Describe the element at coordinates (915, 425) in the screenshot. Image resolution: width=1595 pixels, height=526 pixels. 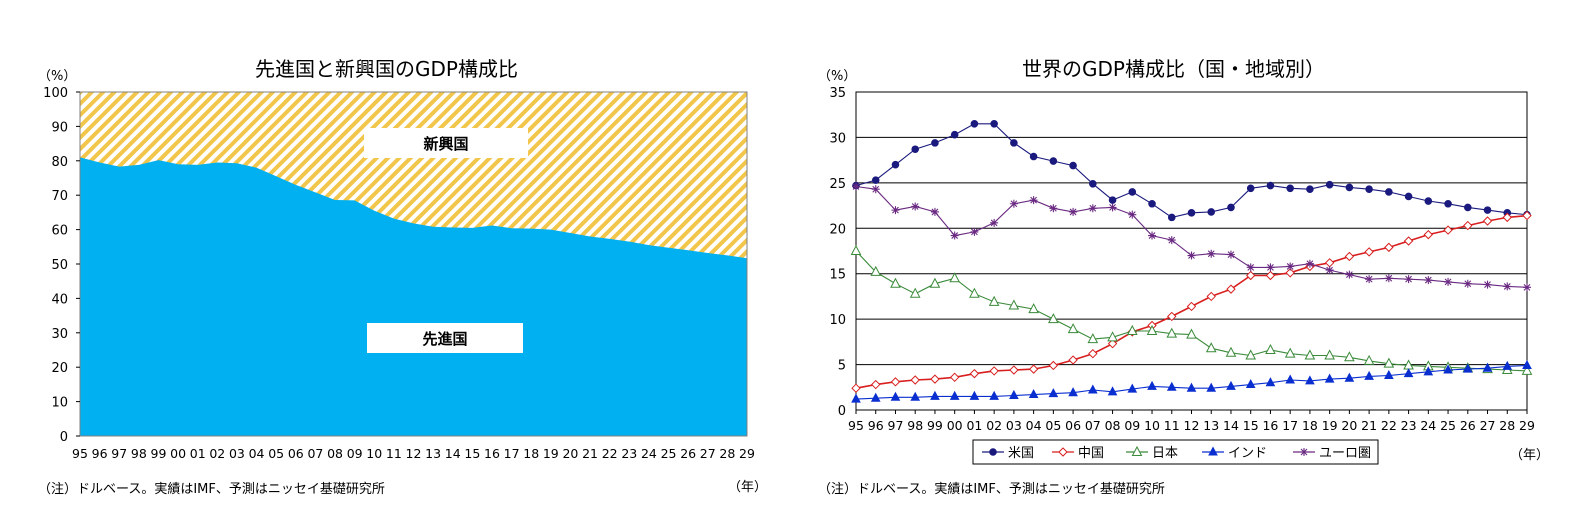
I see `x-tick-label: 98` at that location.